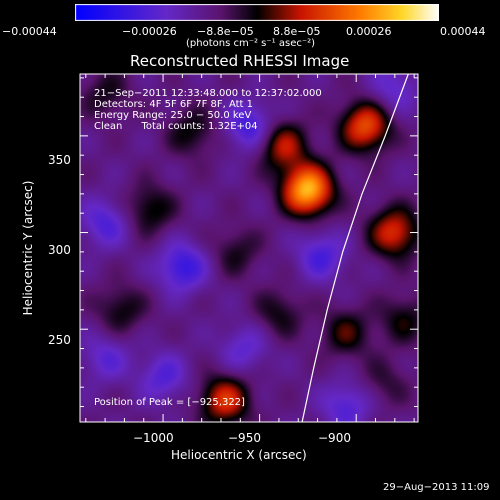  I want to click on colorbar-tick-label: −0.00044, so click(29, 31).